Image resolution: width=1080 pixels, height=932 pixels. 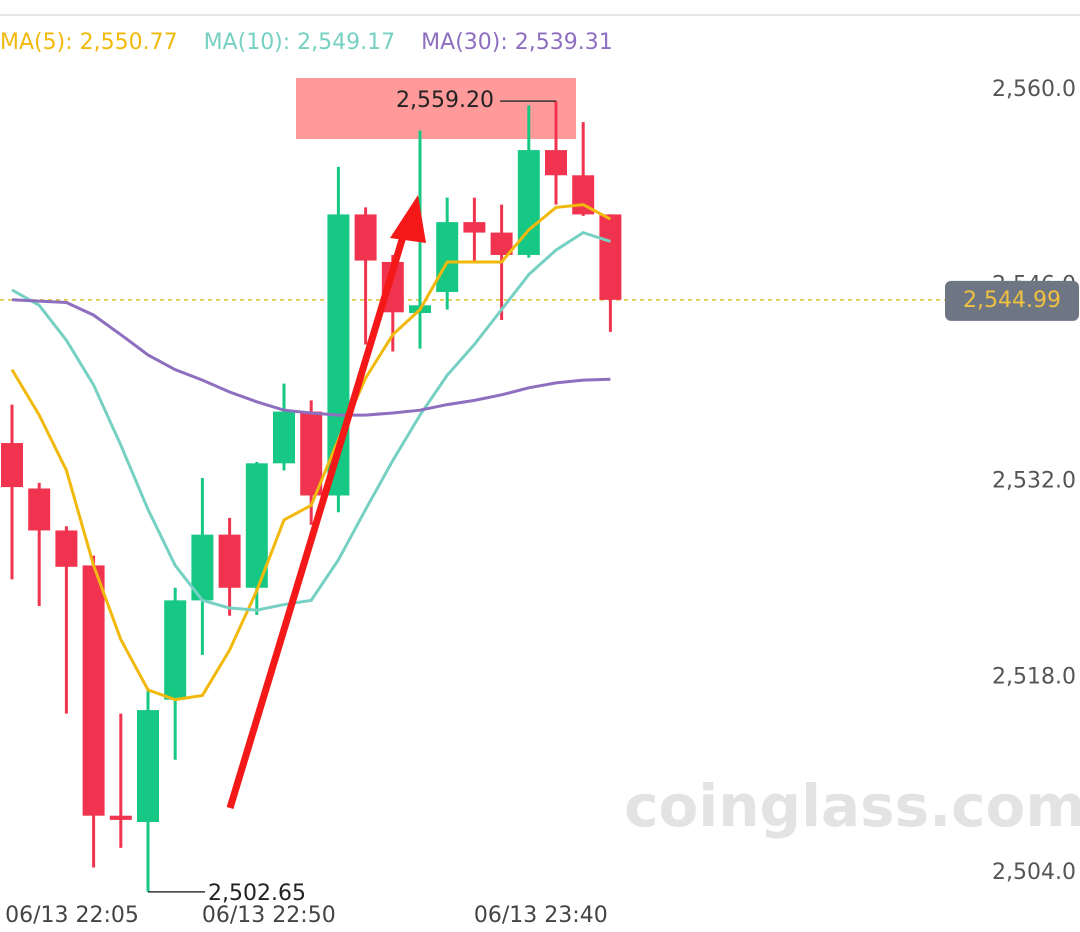 I want to click on y-tick-label: 2,504.0, so click(x=1034, y=872).